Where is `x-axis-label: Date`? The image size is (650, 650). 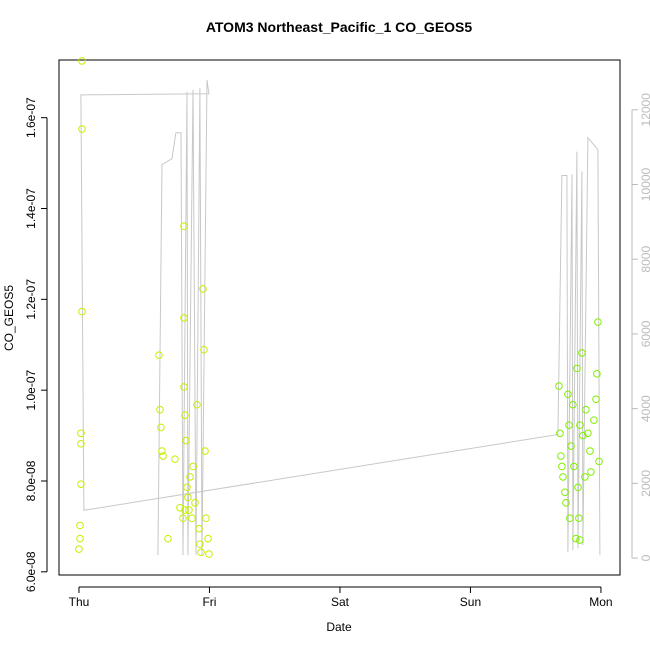
x-axis-label: Date is located at coordinates (339, 627).